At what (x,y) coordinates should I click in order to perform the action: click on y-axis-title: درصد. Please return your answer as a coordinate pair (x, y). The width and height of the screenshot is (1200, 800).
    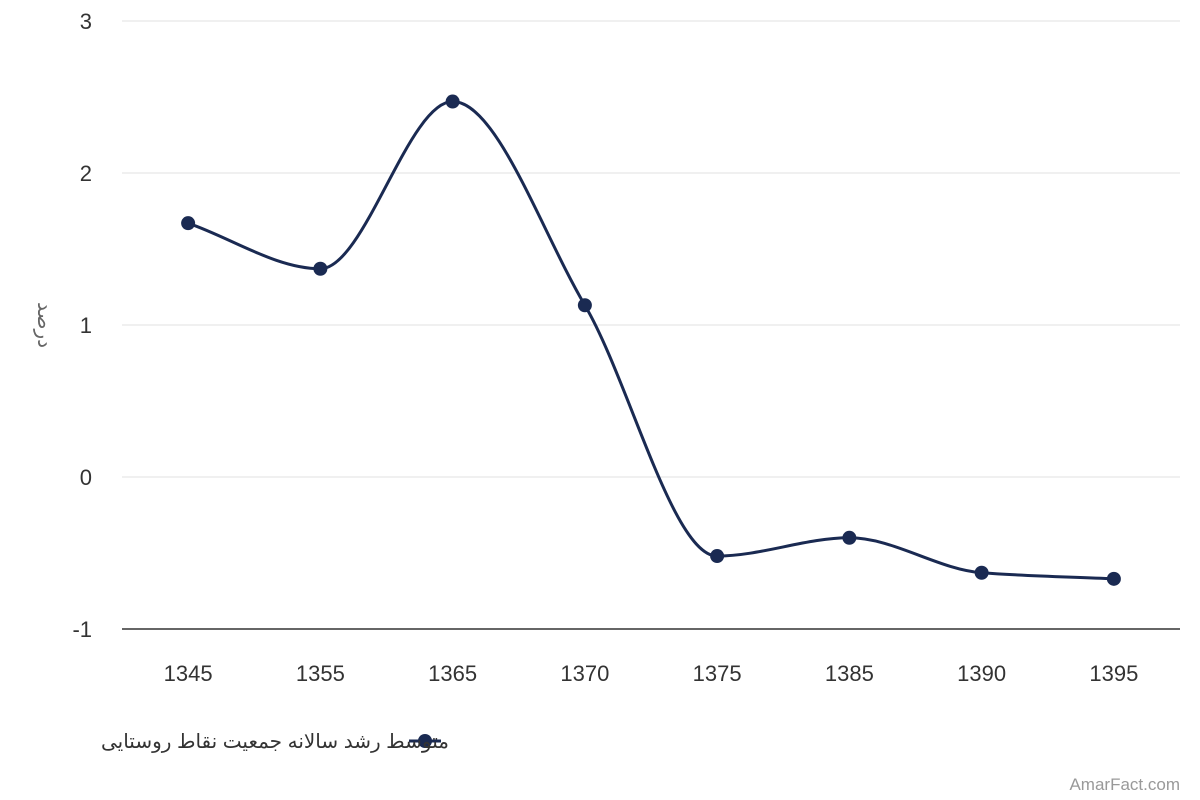
    Looking at the image, I should click on (44, 325).